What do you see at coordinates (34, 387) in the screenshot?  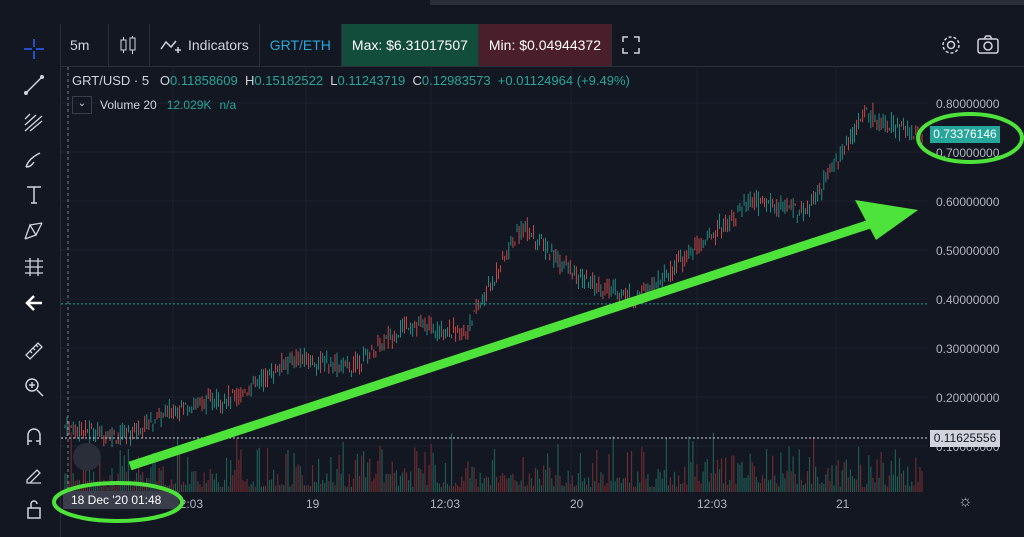 I see `zoom-tool` at bounding box center [34, 387].